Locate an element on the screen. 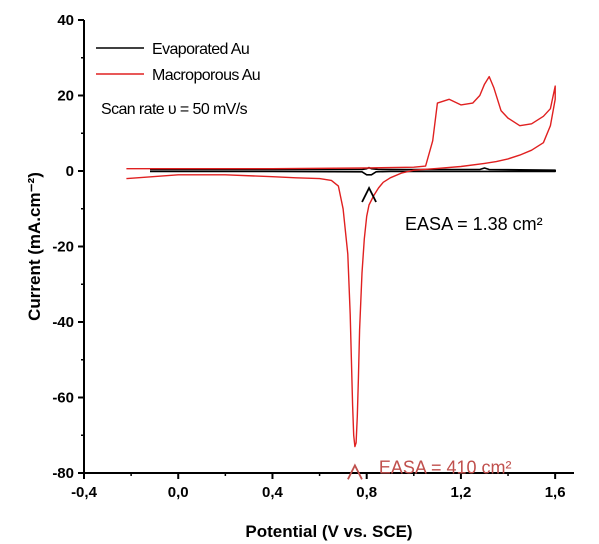 The image size is (599, 544). legend-note: Scan rate υ = 50 mV/s is located at coordinates (174, 109).